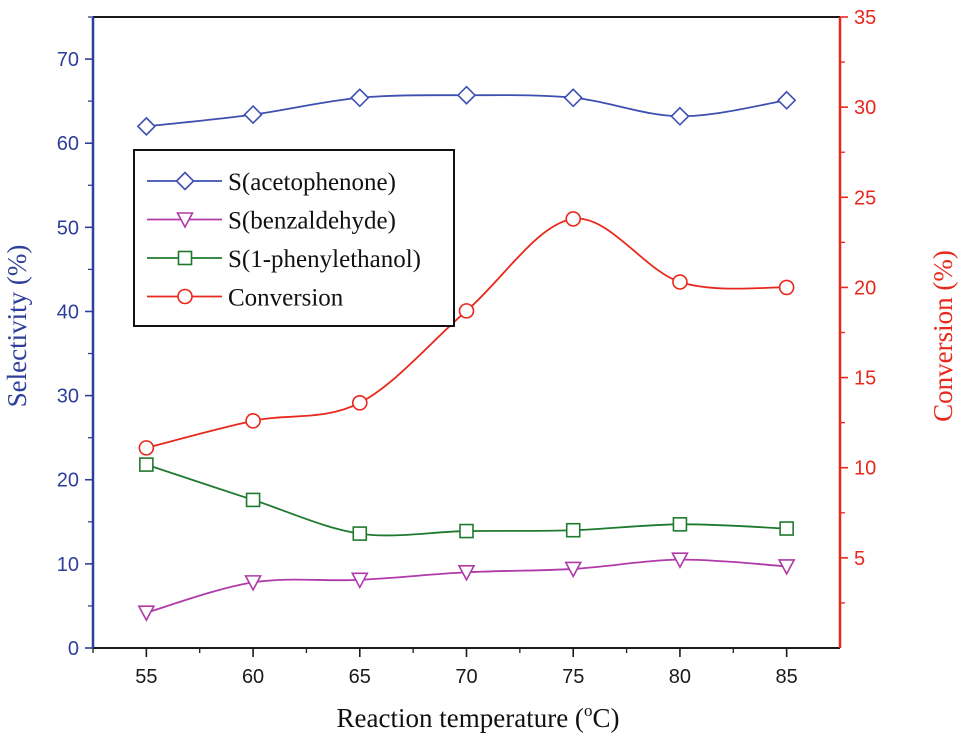 The width and height of the screenshot is (969, 739). Describe the element at coordinates (68, 481) in the screenshot. I see `y-left-tick-label: 20` at that location.